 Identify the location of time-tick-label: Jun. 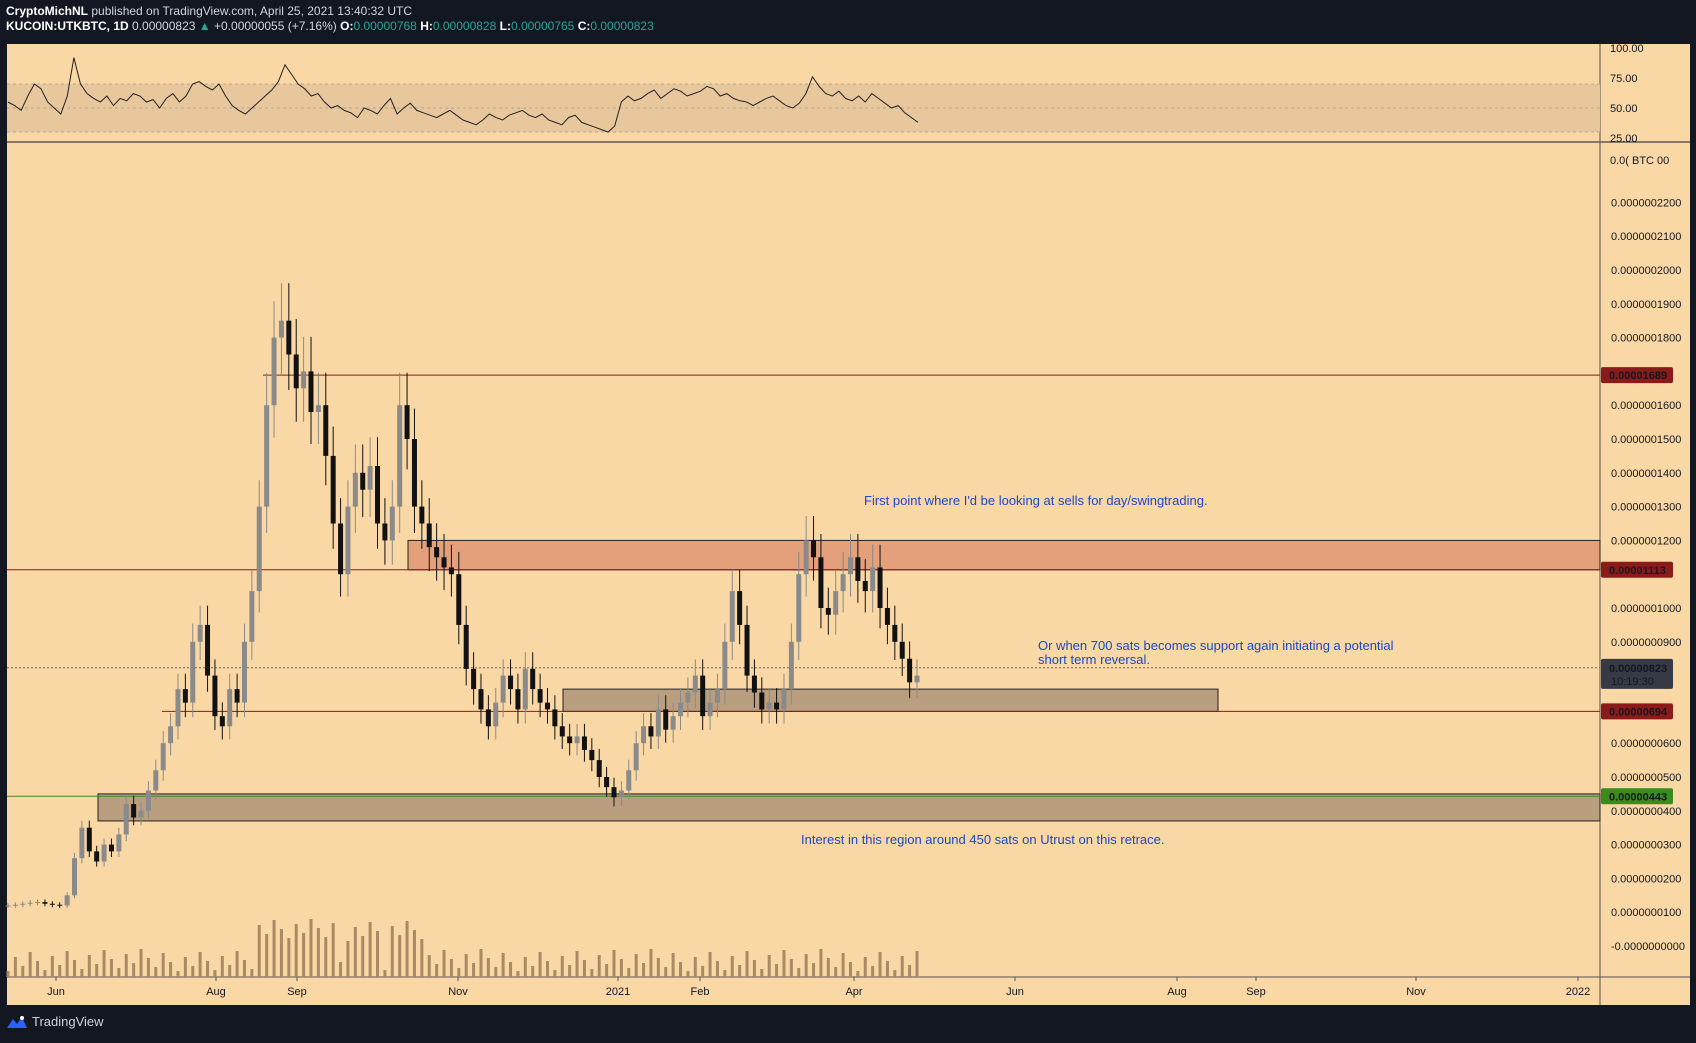
(1015, 992).